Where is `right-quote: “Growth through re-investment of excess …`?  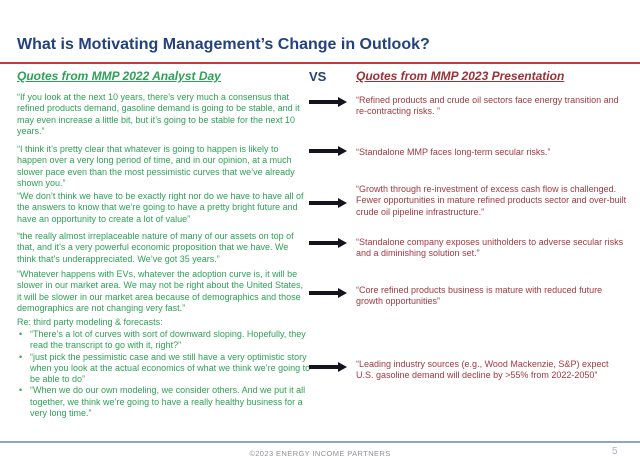 right-quote: “Growth through re-investment of excess … is located at coordinates (491, 200).